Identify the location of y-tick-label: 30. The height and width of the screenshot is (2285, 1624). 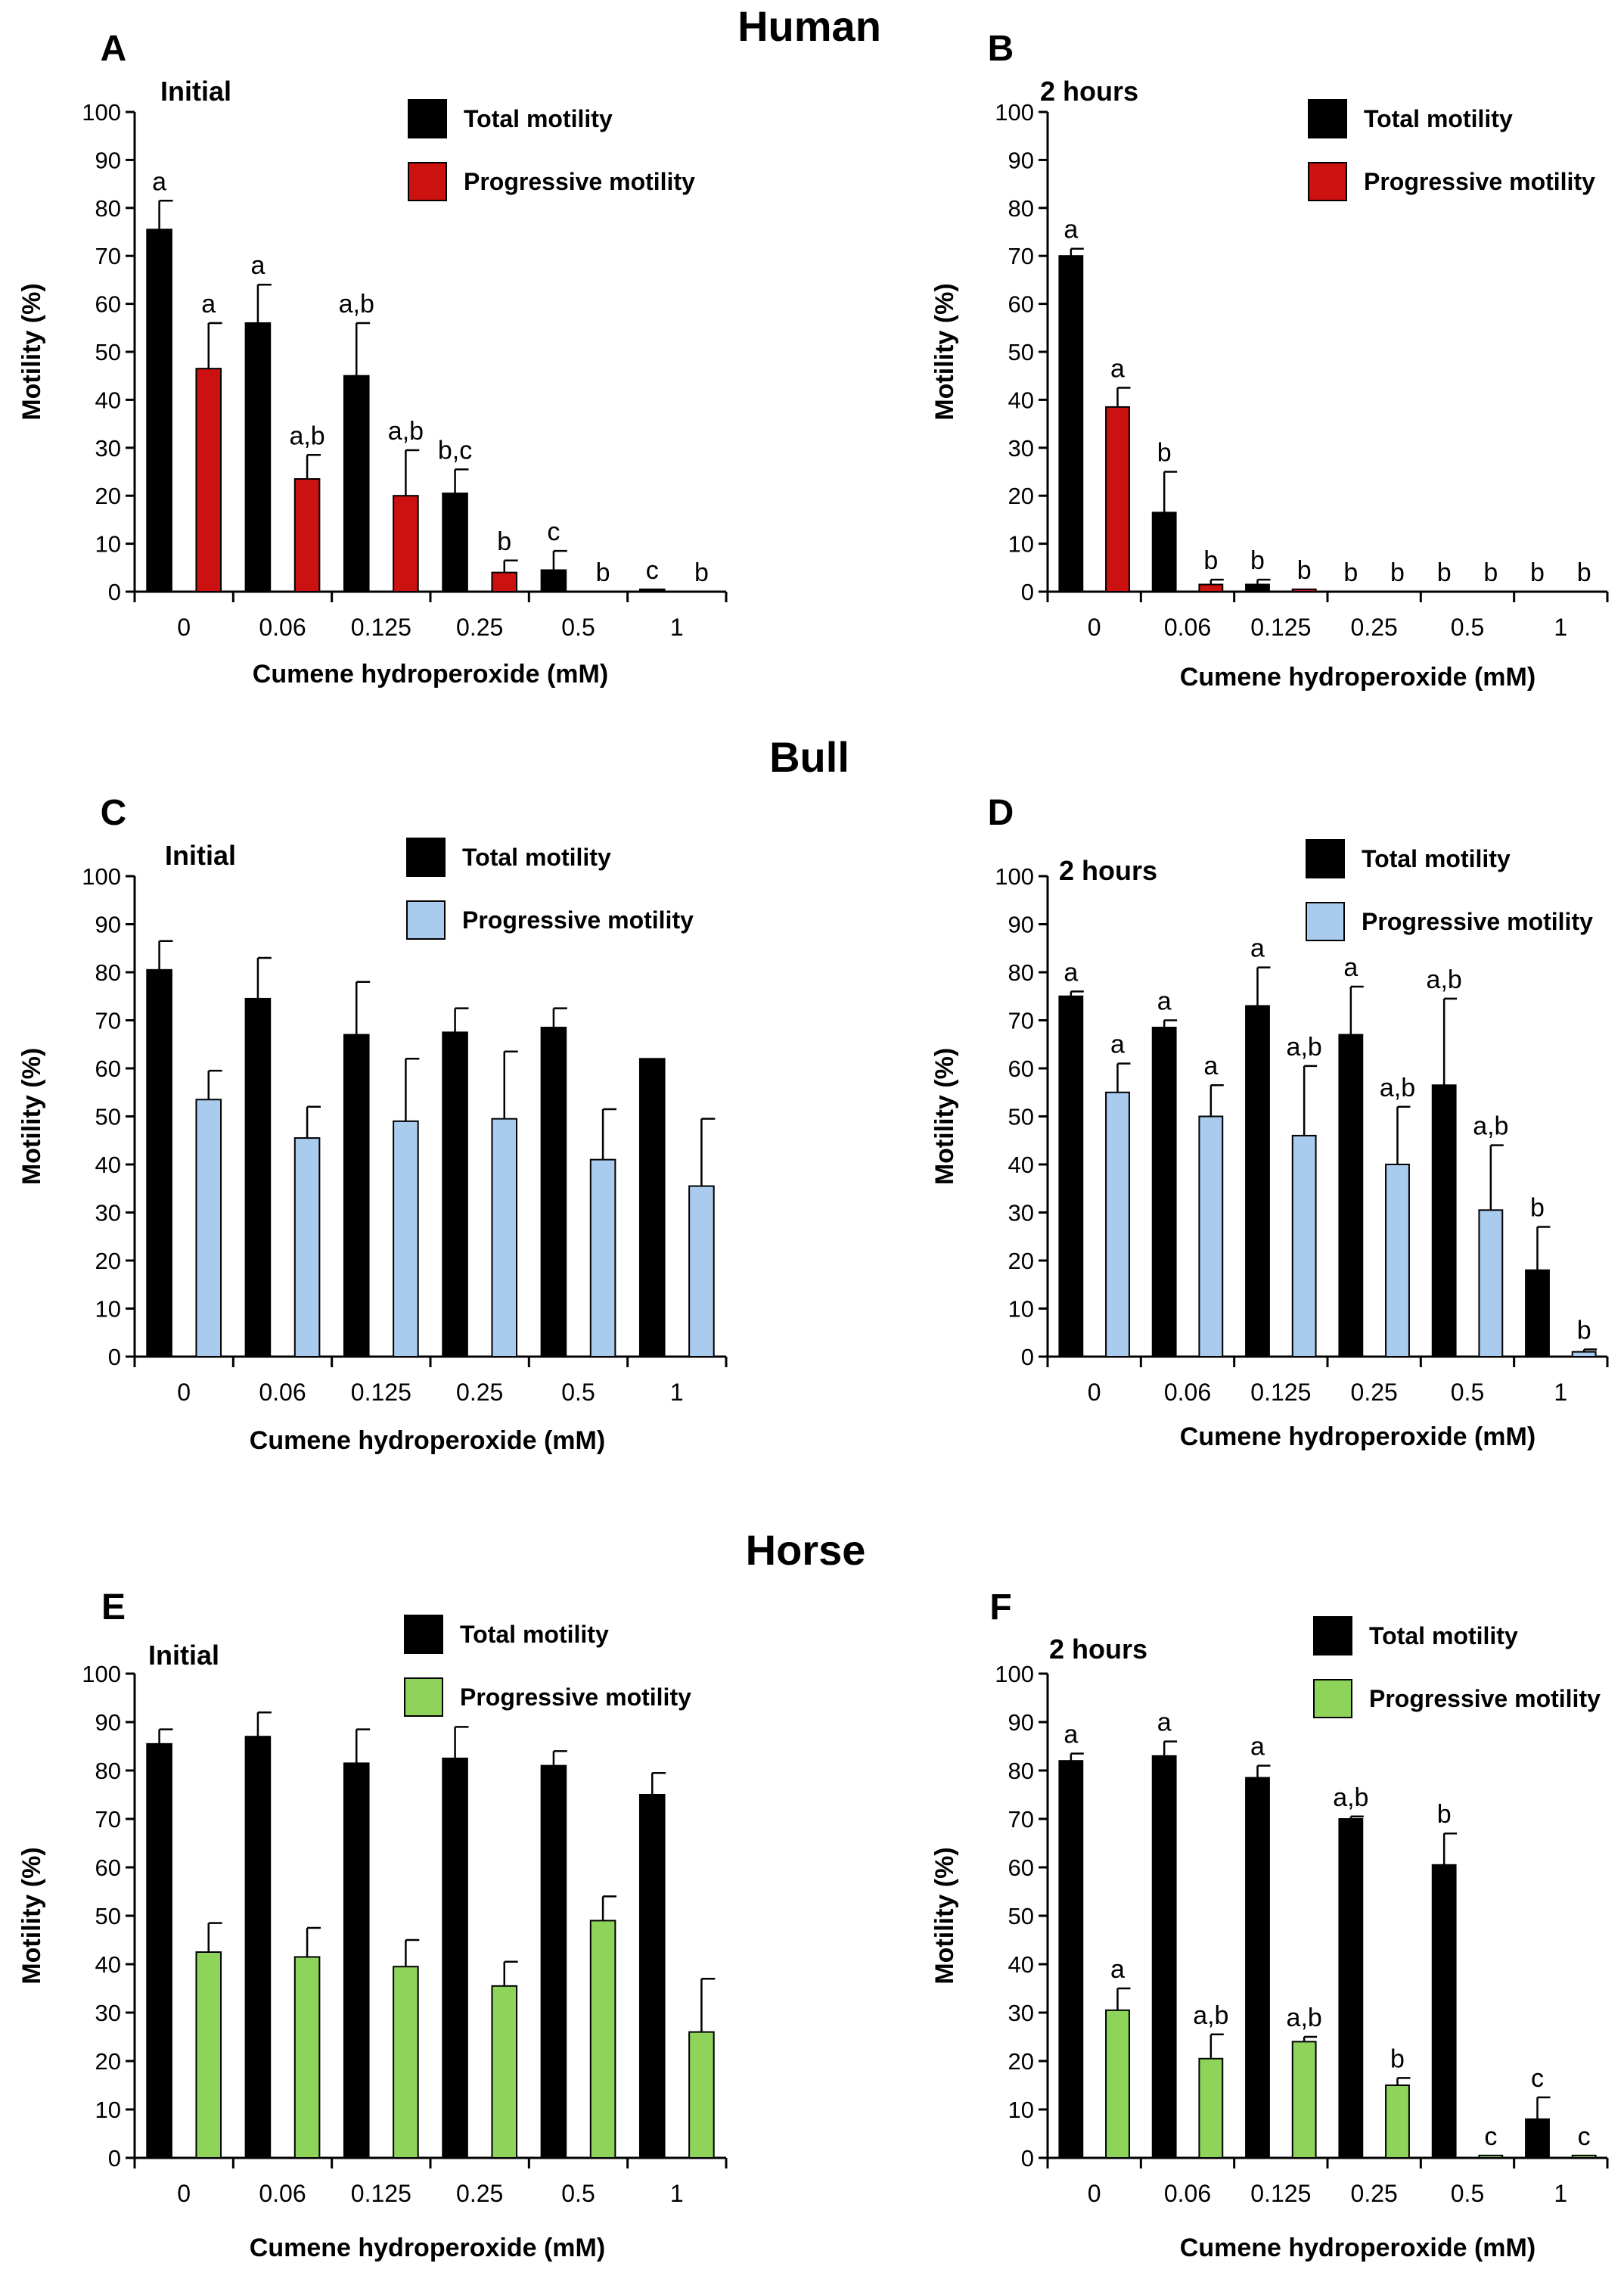
(1021, 449).